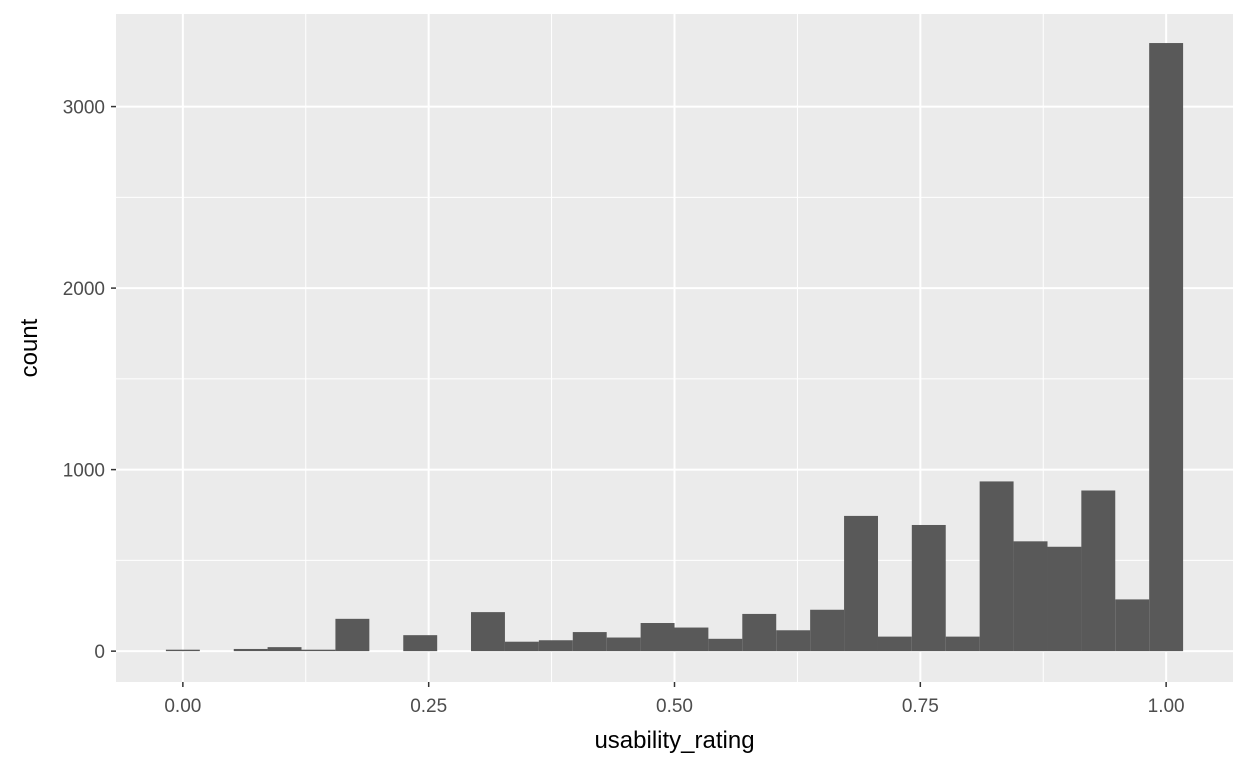 The height and width of the screenshot is (768, 1248). Describe the element at coordinates (182, 706) in the screenshot. I see `x-tick-label: 0.00` at that location.